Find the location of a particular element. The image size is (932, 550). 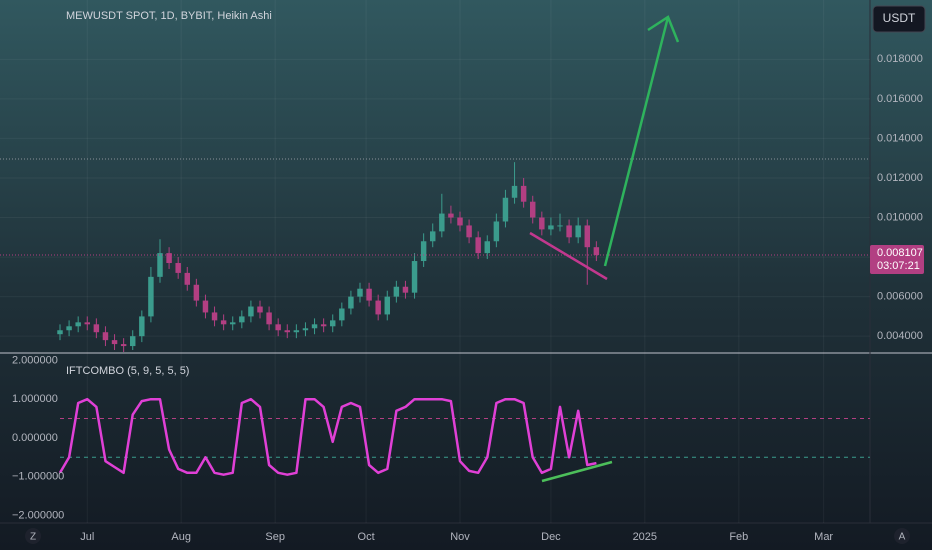

footer-right: A is located at coordinates (902, 537).